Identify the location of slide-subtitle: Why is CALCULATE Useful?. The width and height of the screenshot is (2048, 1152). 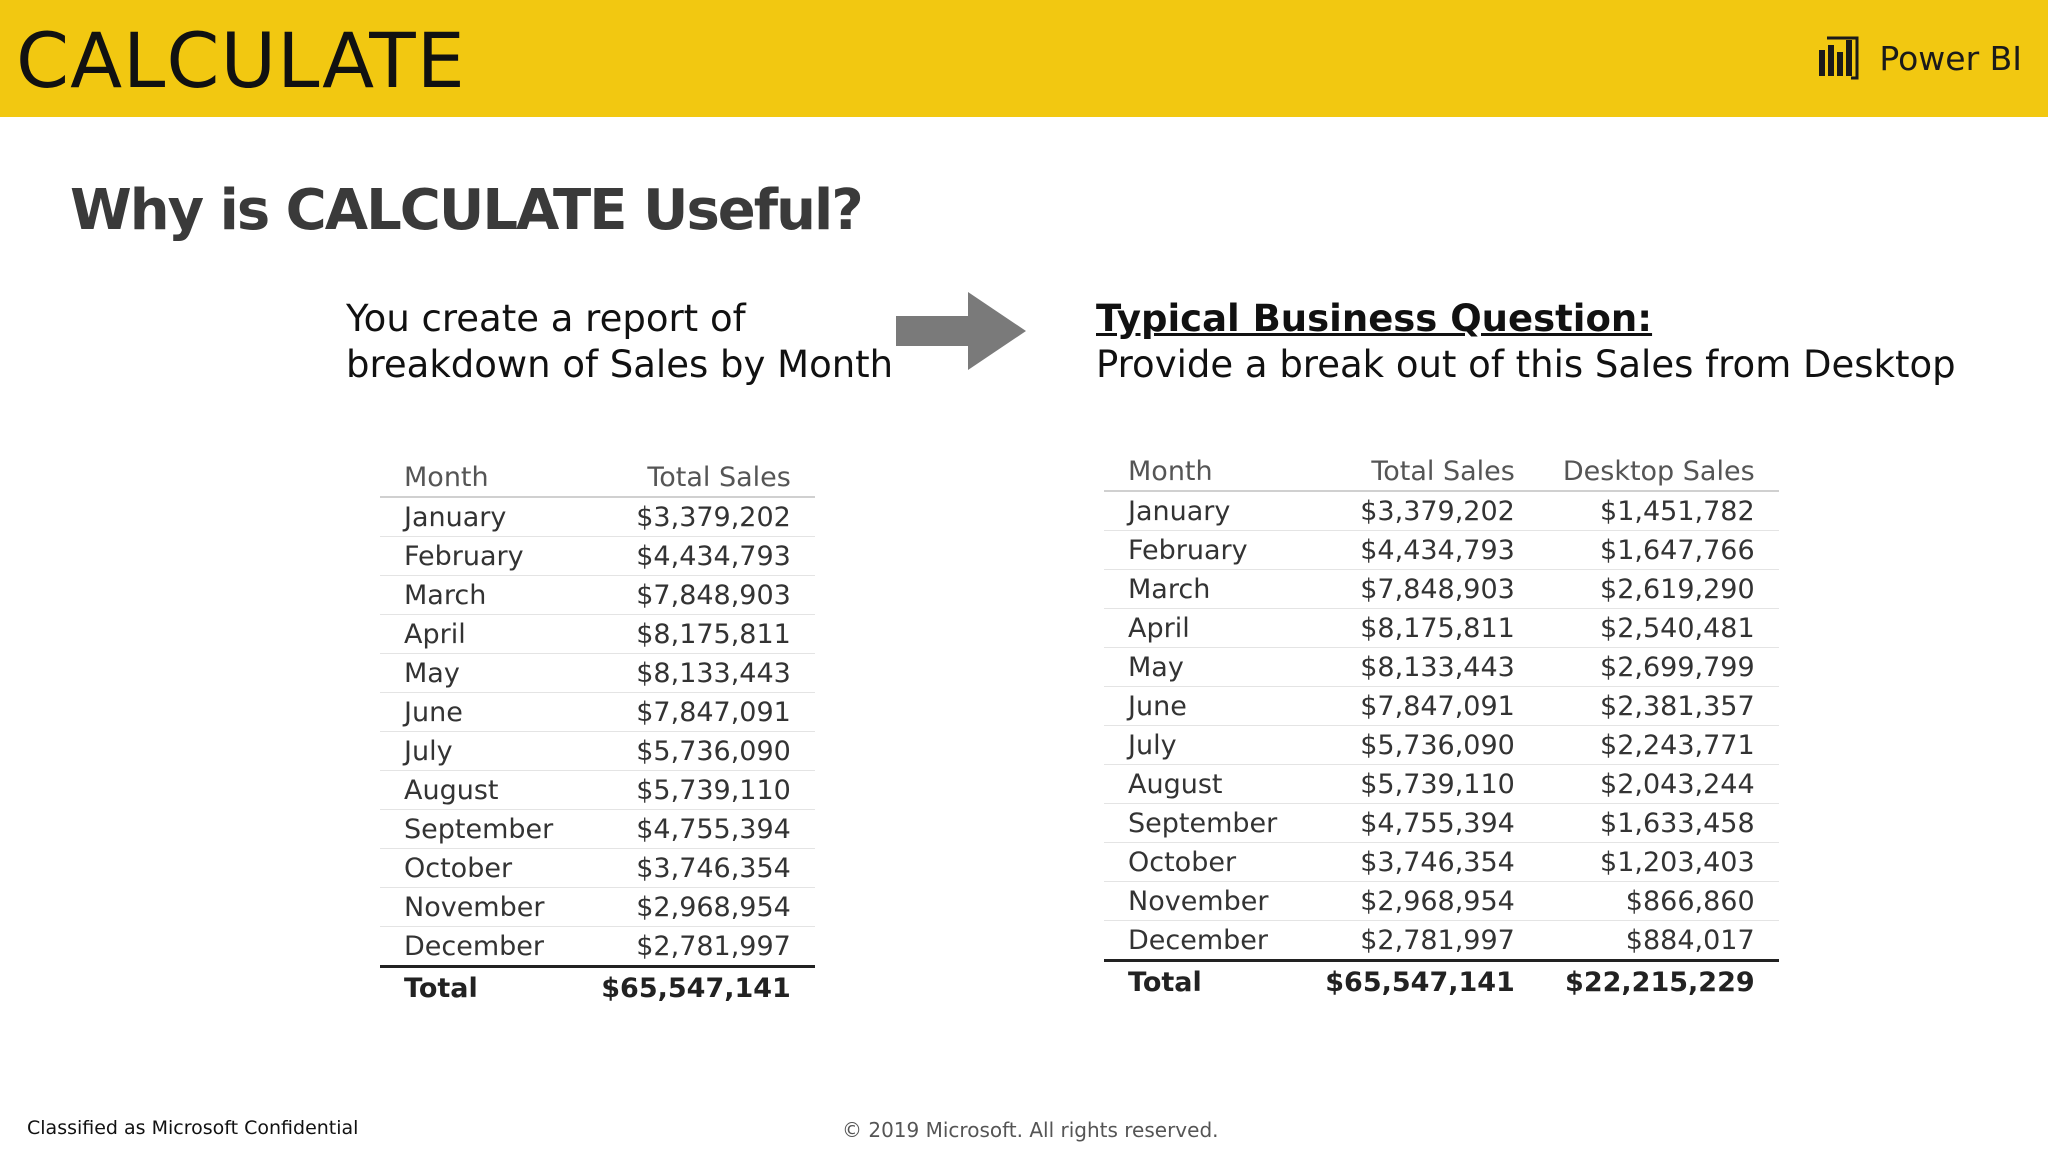
(467, 210).